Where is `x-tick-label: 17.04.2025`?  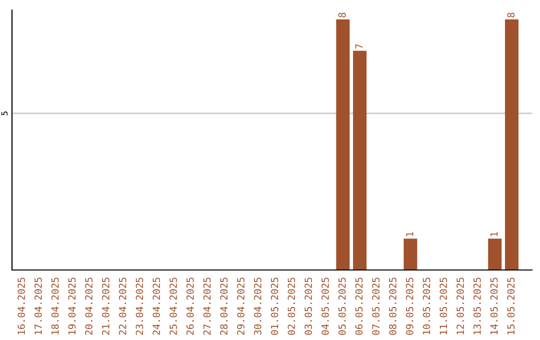 x-tick-label: 17.04.2025 is located at coordinates (38, 306).